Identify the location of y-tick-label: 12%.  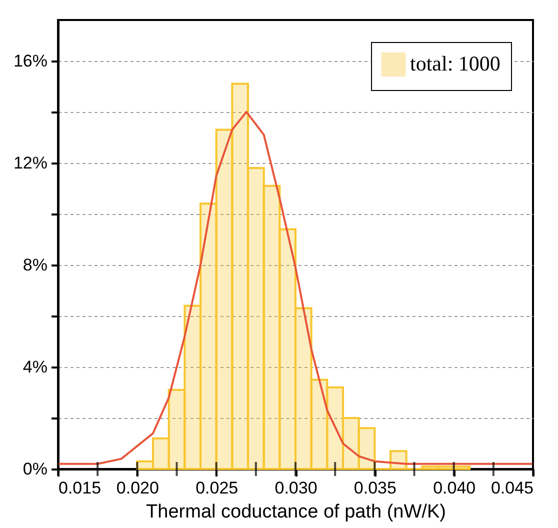
(30, 162).